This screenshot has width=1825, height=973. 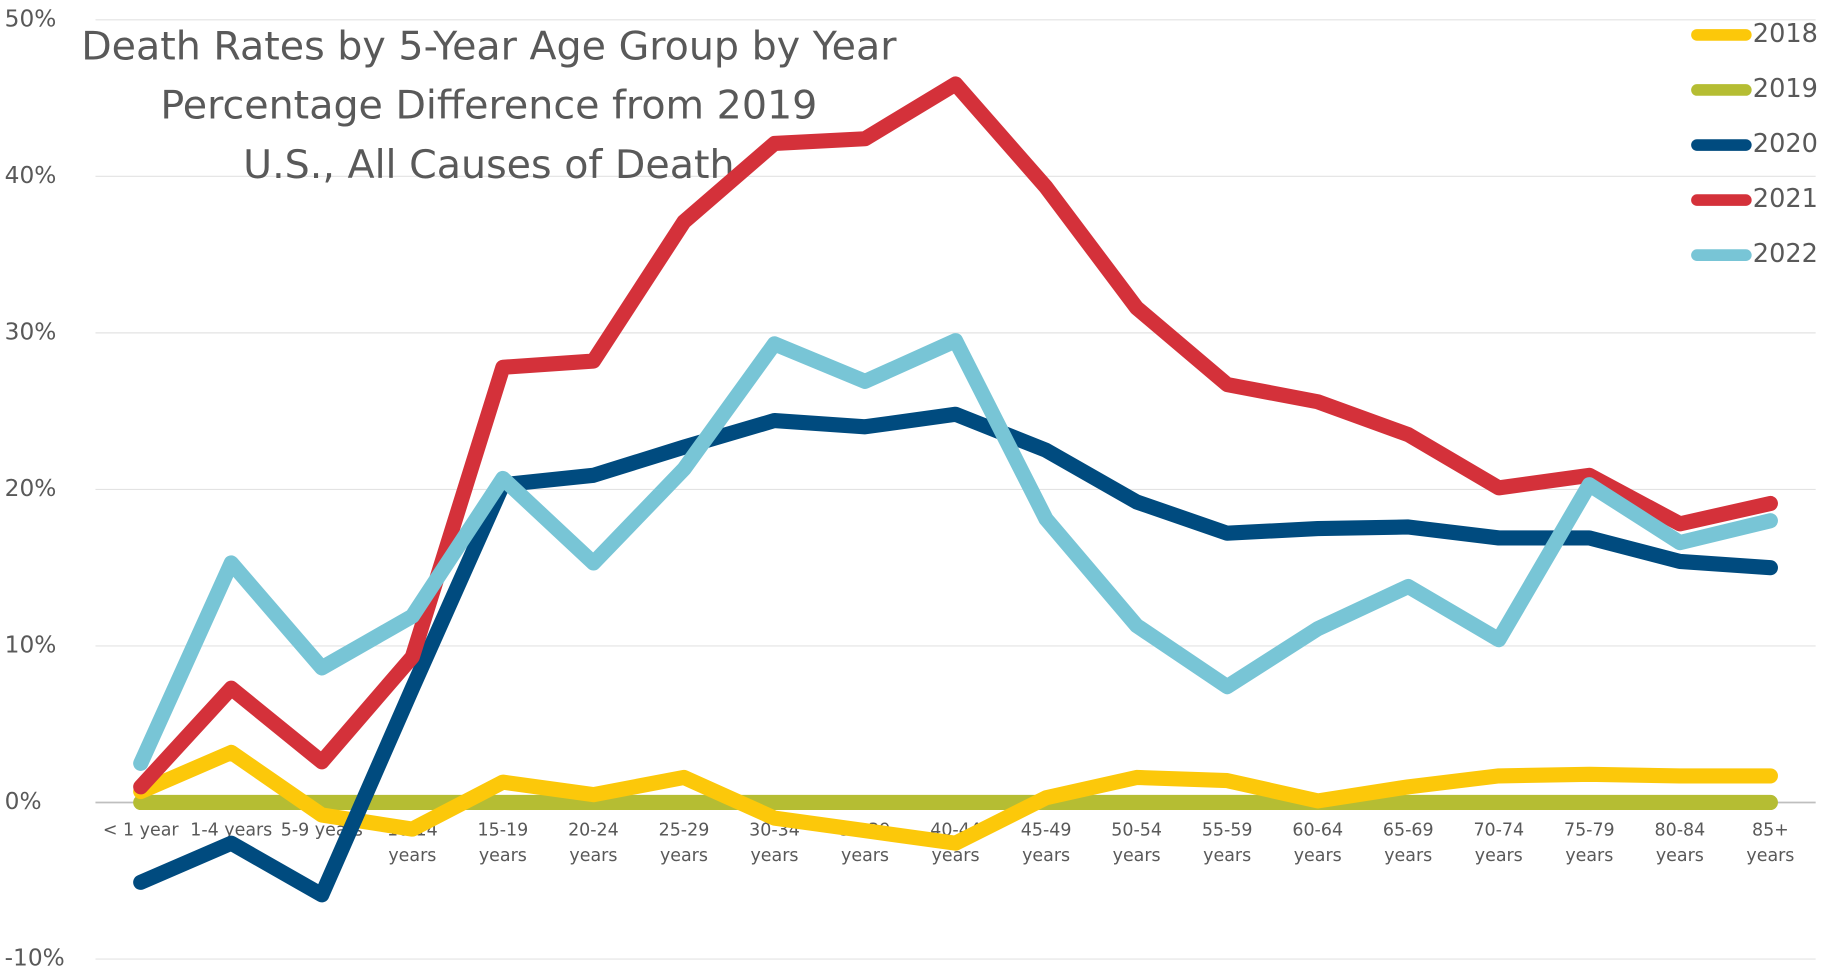 What do you see at coordinates (1785, 89) in the screenshot?
I see `legend-label: 2019` at bounding box center [1785, 89].